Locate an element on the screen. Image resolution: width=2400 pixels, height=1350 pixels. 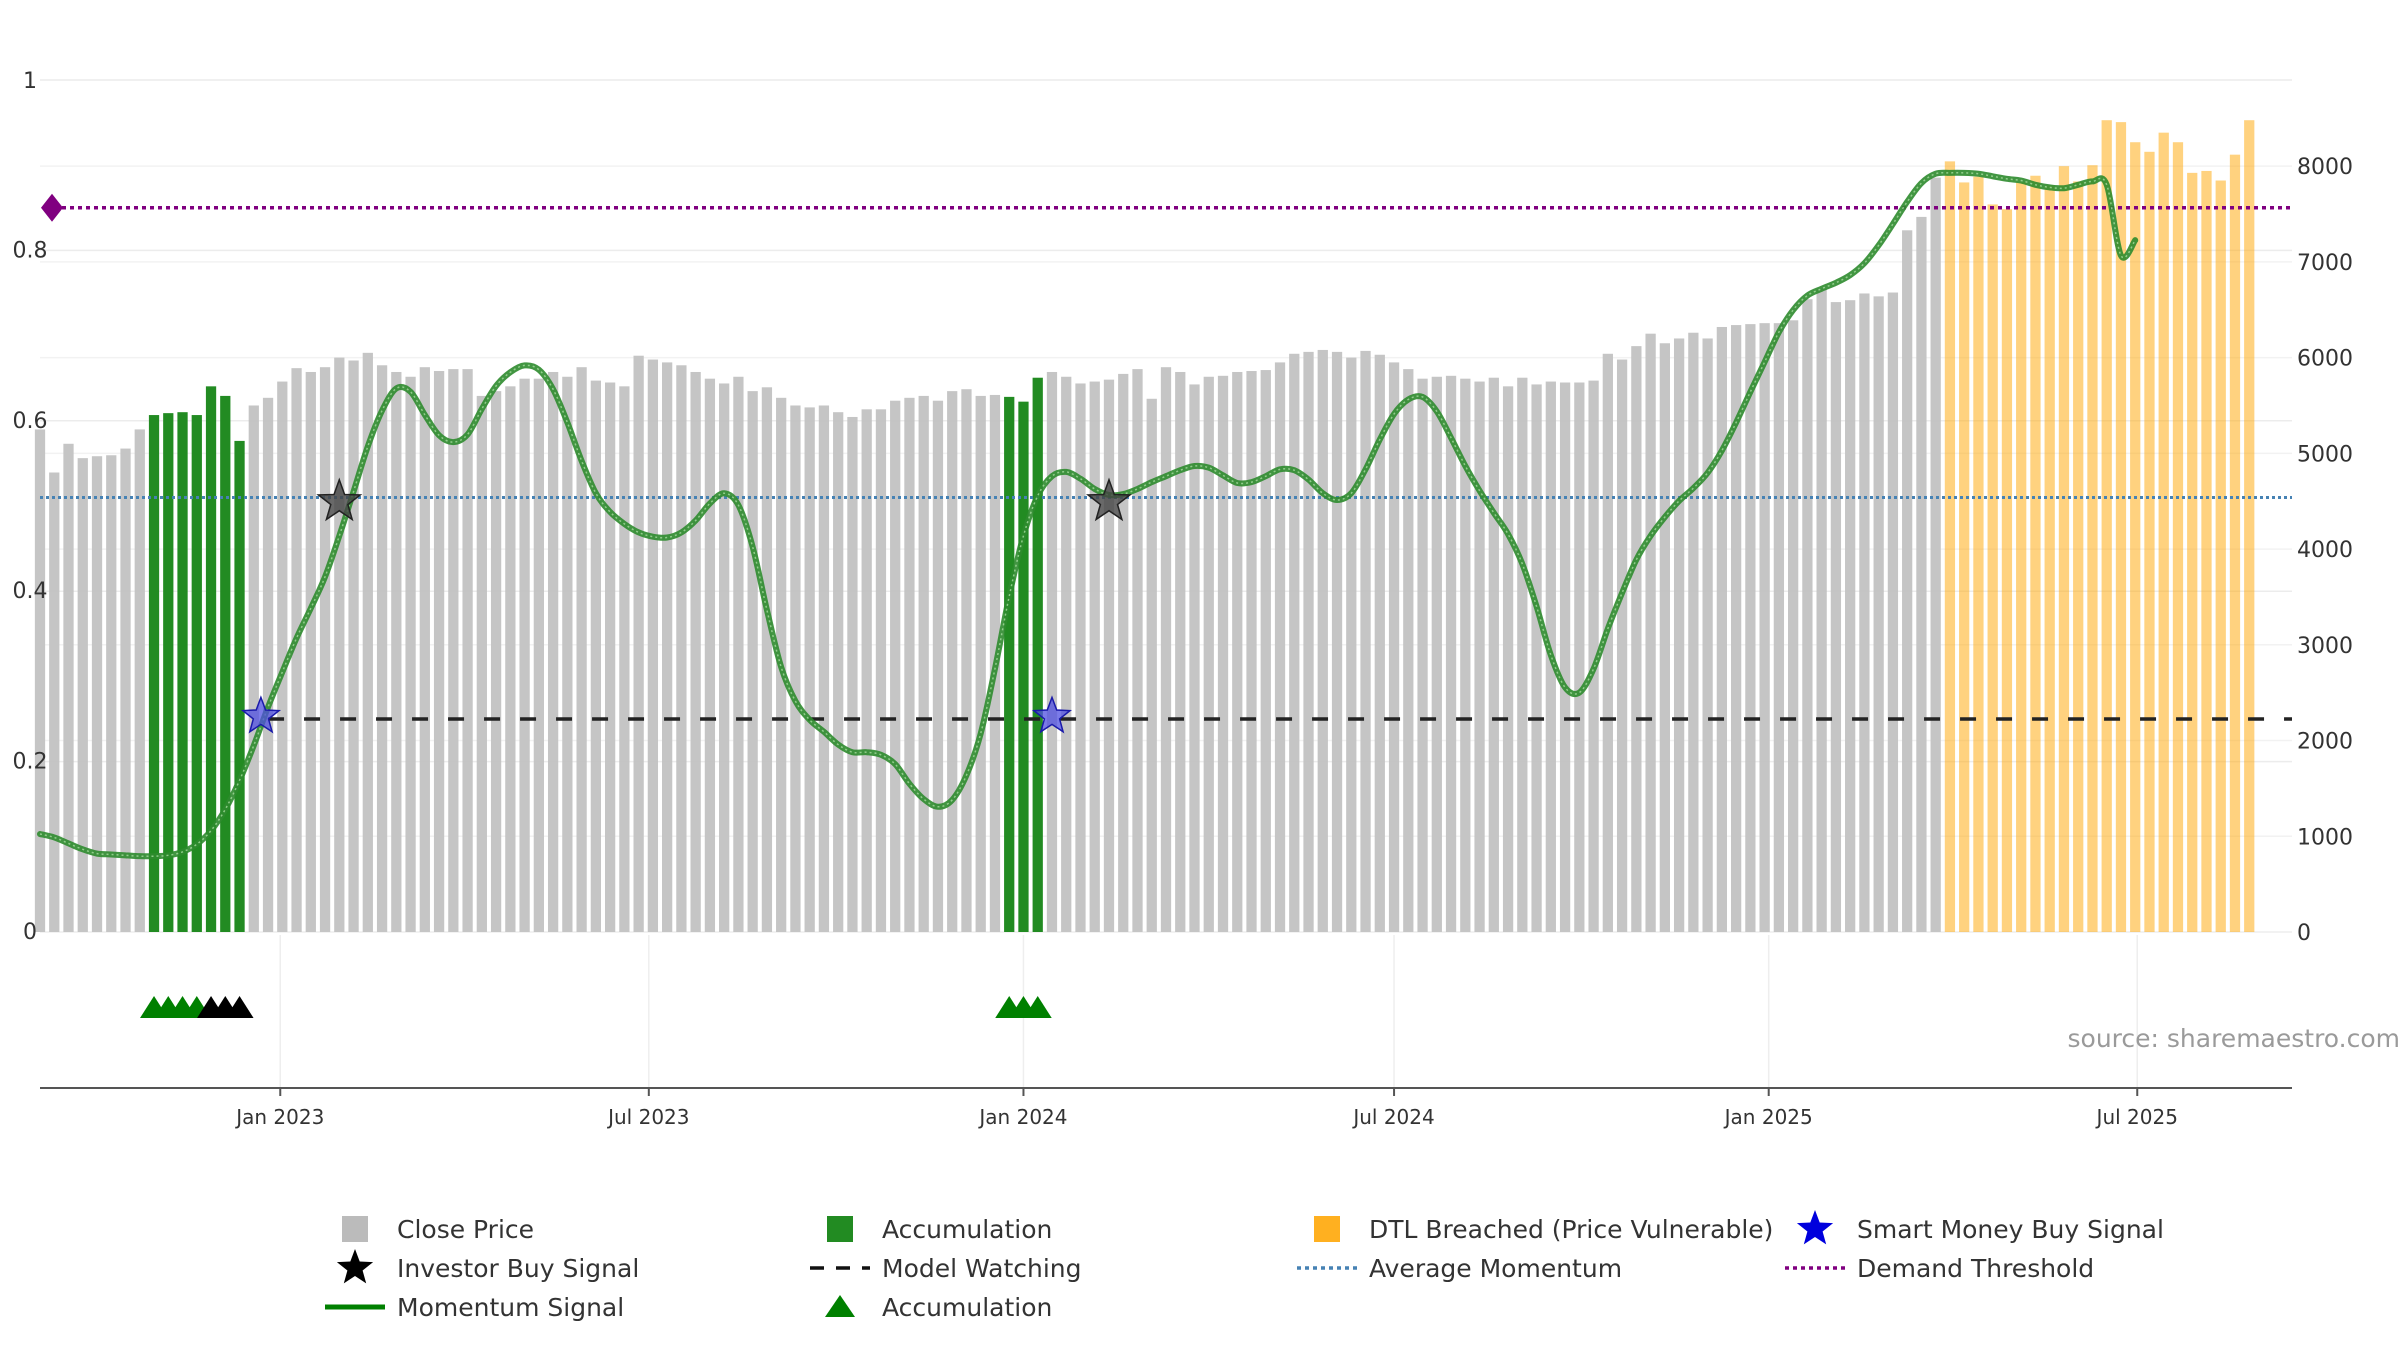
legend-label: Investor Buy Signal is located at coordinates (518, 1268).